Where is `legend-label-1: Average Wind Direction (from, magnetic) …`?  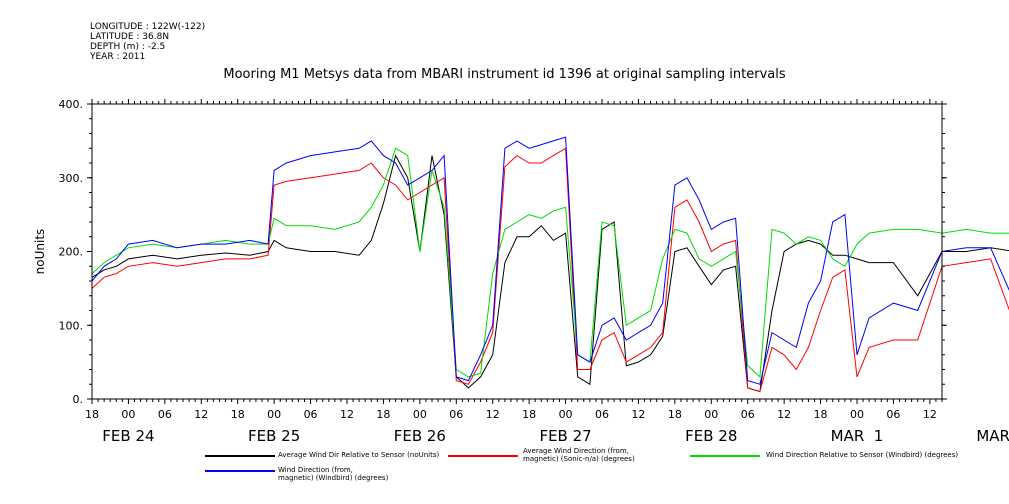 legend-label-1: Average Wind Direction (from, magnetic) … is located at coordinates (579, 455).